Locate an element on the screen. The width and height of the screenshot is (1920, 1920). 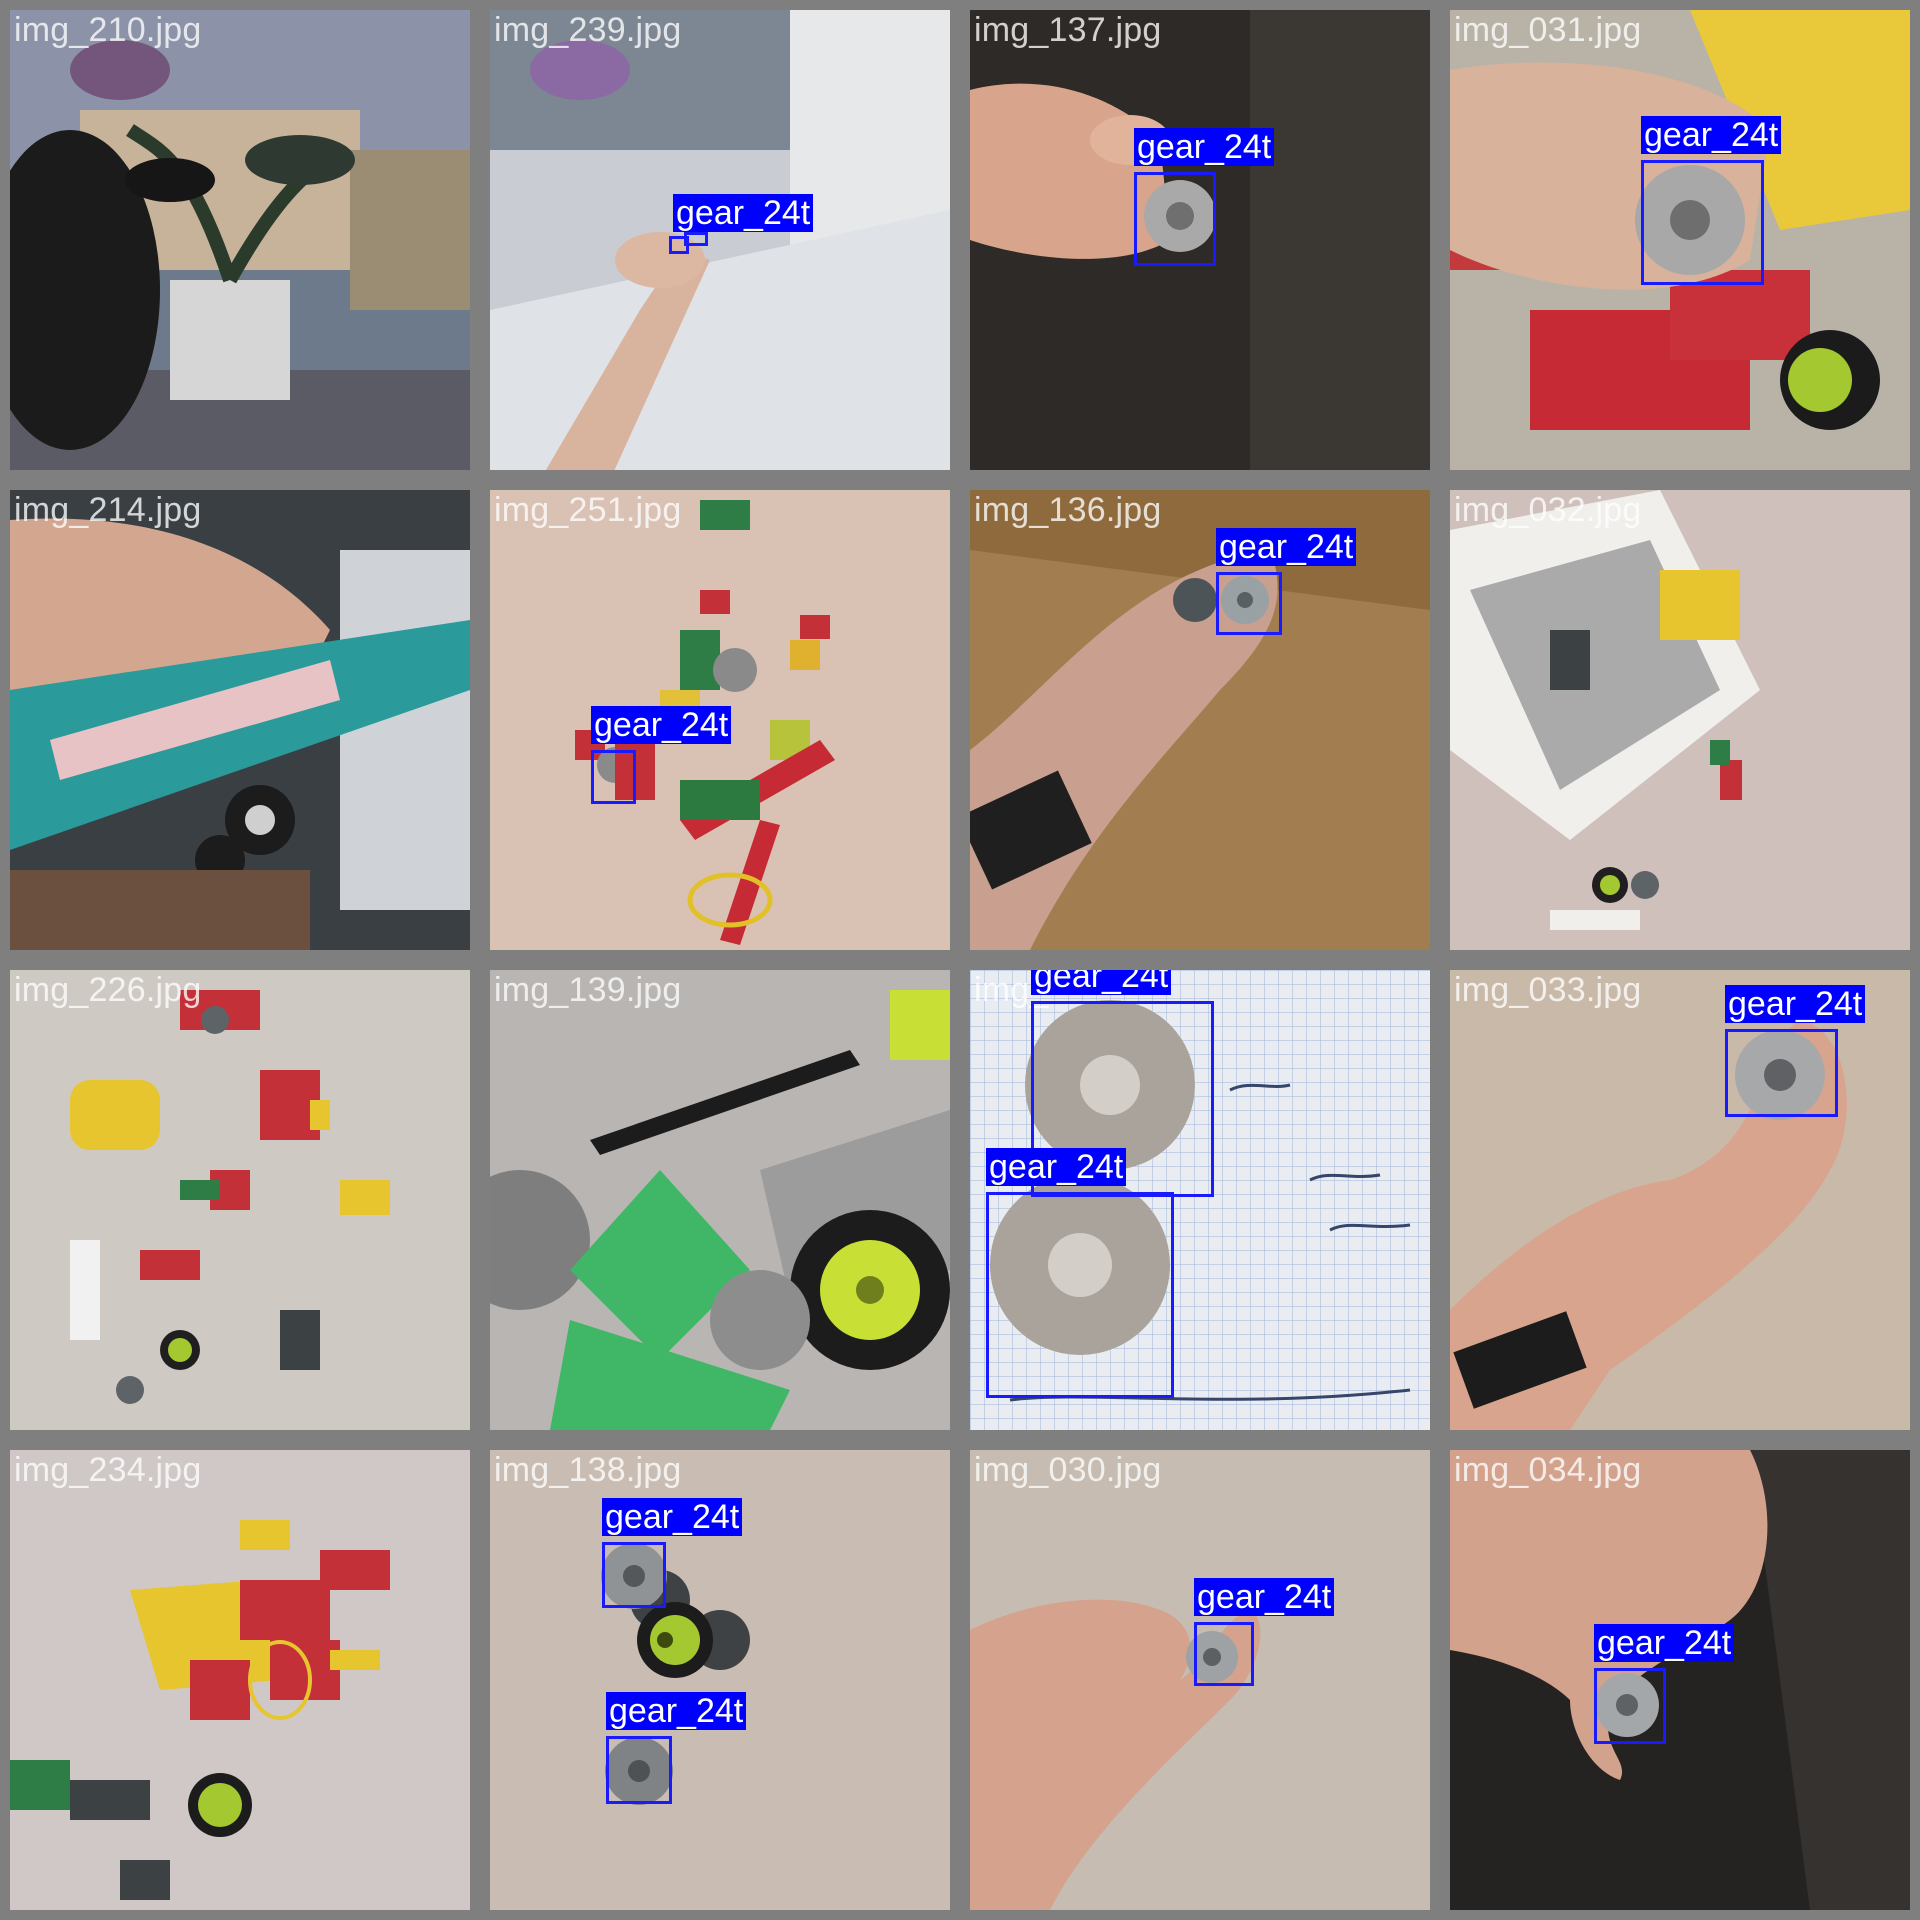
tile-img-139: img_139.jpg is located at coordinates (720, 1200).